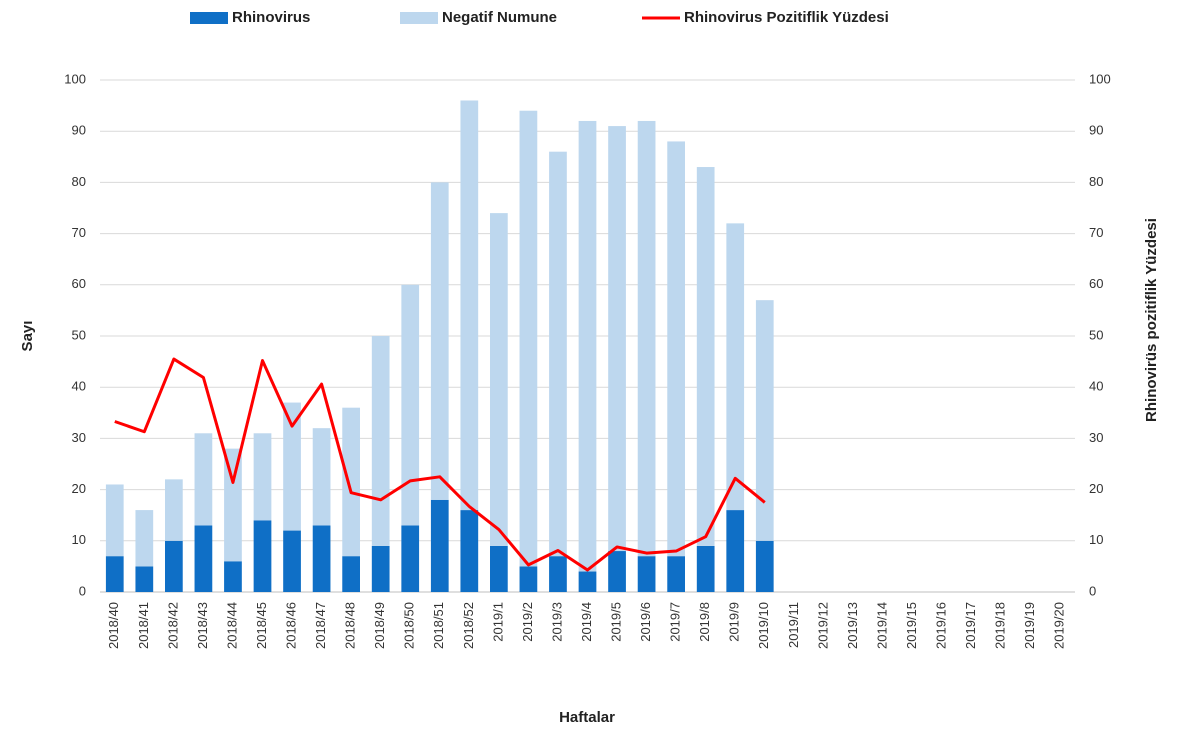  What do you see at coordinates (1100, 78) in the screenshot?
I see `y2-tick-label: 100` at bounding box center [1100, 78].